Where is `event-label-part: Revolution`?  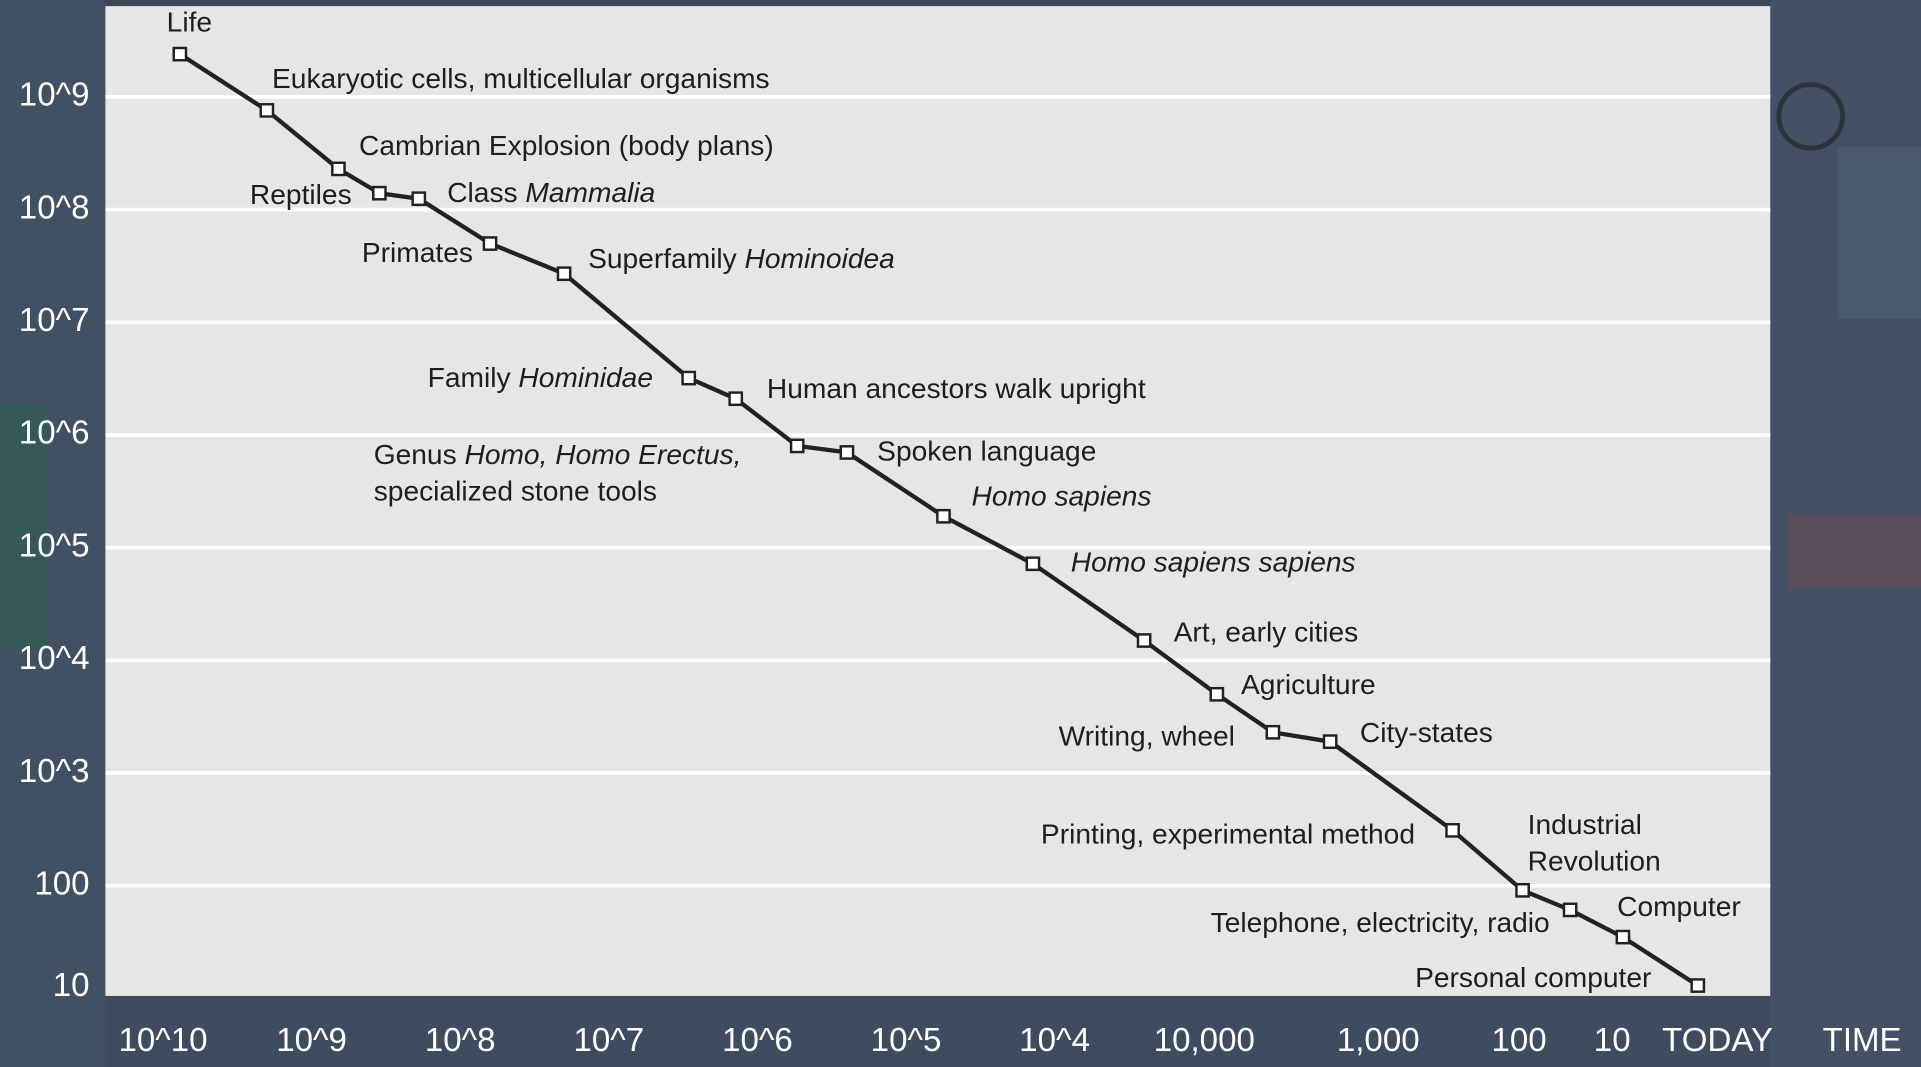 event-label-part: Revolution is located at coordinates (1594, 861).